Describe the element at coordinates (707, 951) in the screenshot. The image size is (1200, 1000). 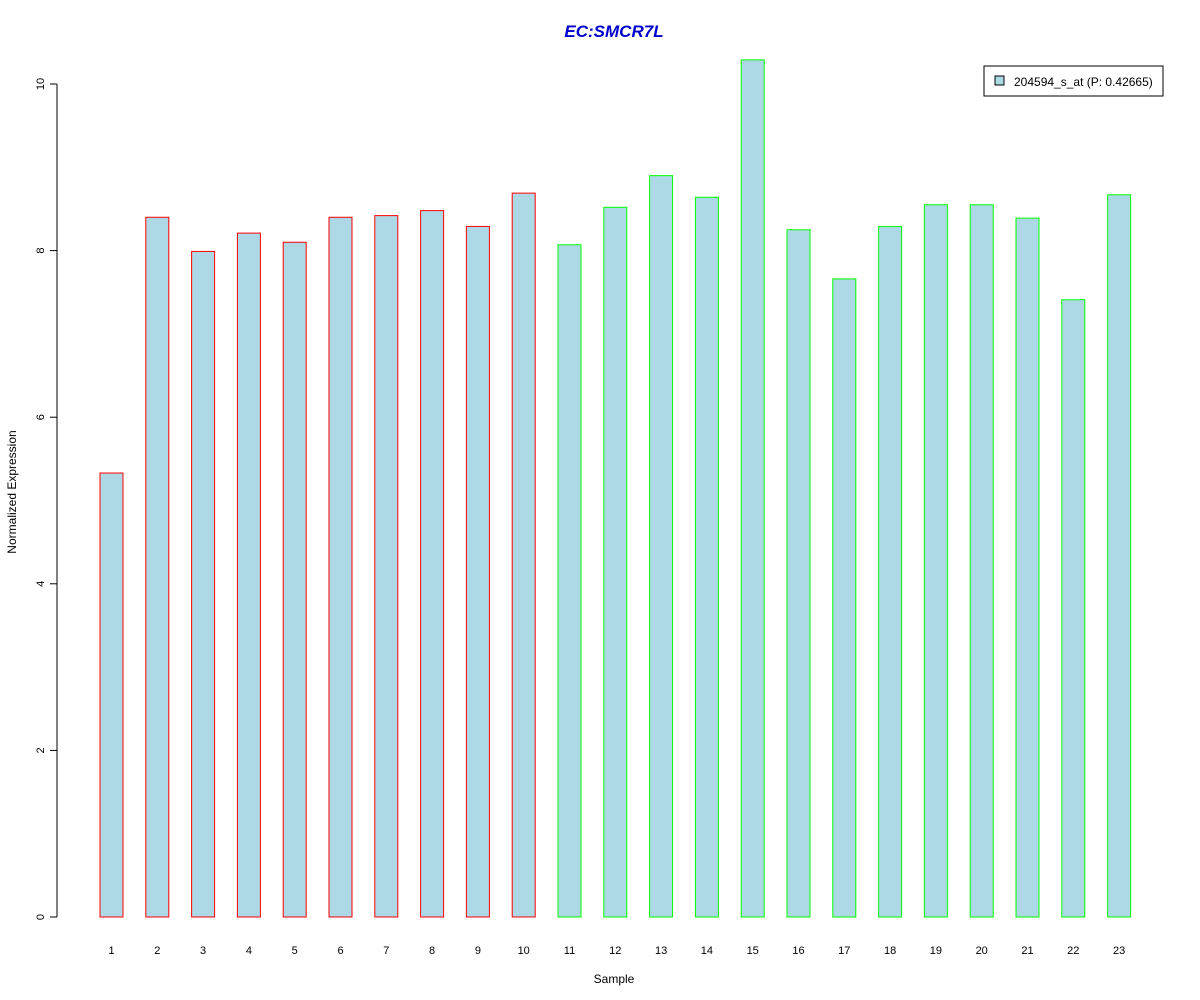
I see `x-tick-label: 14` at that location.